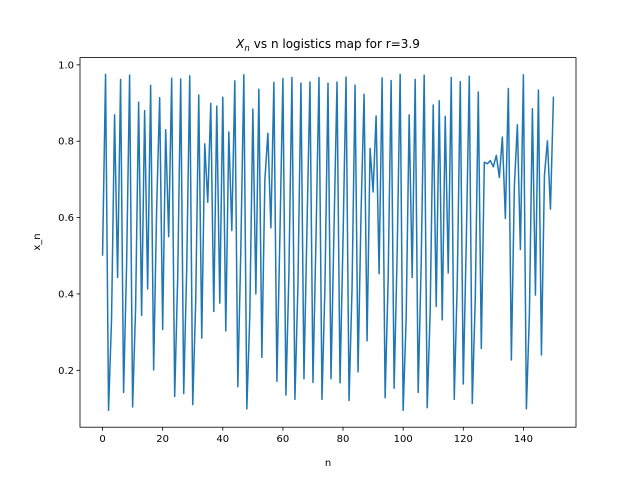 The image size is (640, 480). Describe the element at coordinates (222, 439) in the screenshot. I see `x-tick-label: 40` at that location.